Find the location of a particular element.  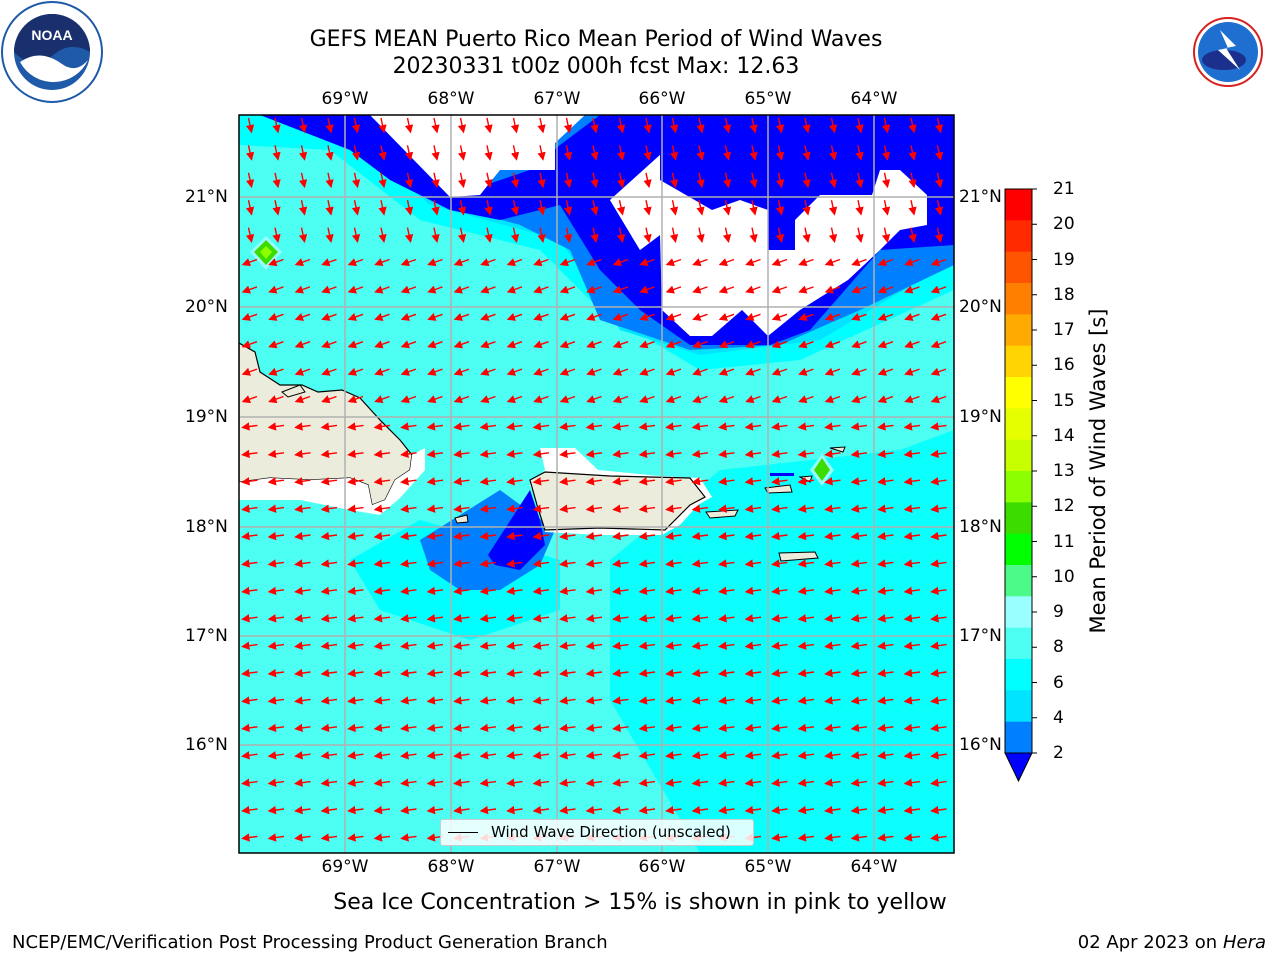

lon-label-top: 69°W is located at coordinates (345, 99).